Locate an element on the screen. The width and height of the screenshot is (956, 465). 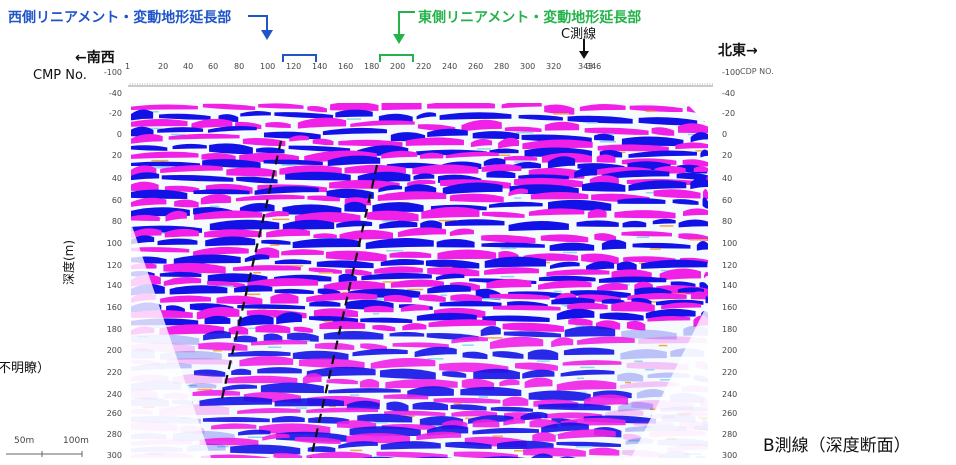
scale-label-100m: 100m is located at coordinates (76, 441).